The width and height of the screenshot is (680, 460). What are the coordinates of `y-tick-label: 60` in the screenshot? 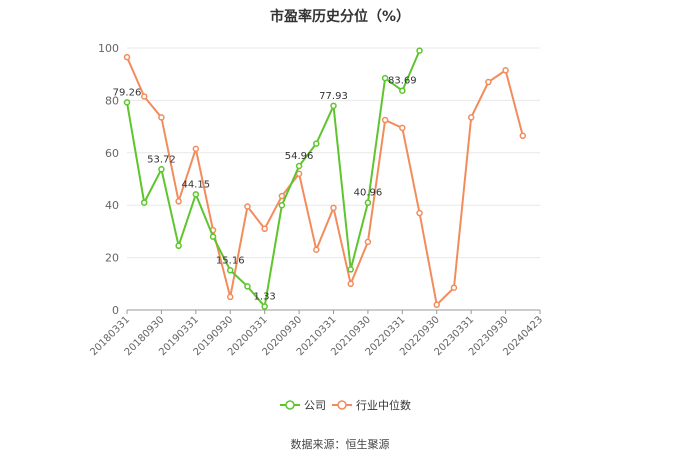 It's located at (112, 153).